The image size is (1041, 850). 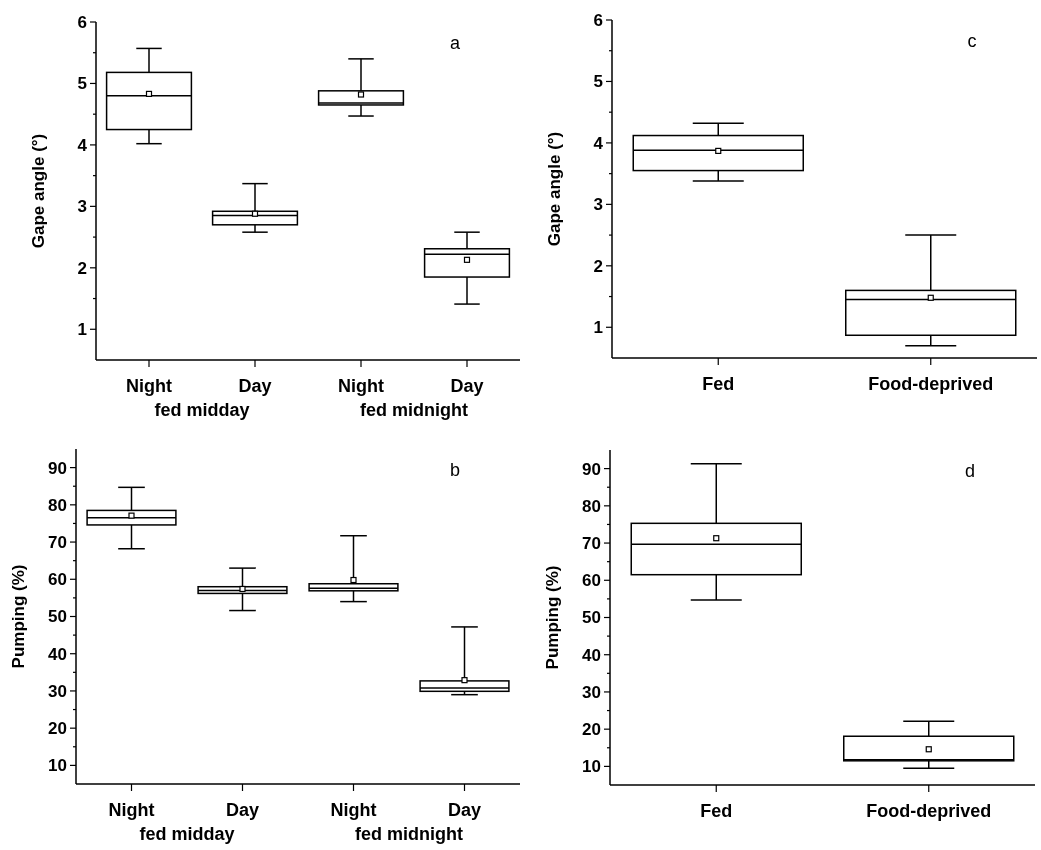 What do you see at coordinates (455, 43) in the screenshot?
I see `annotation: a` at bounding box center [455, 43].